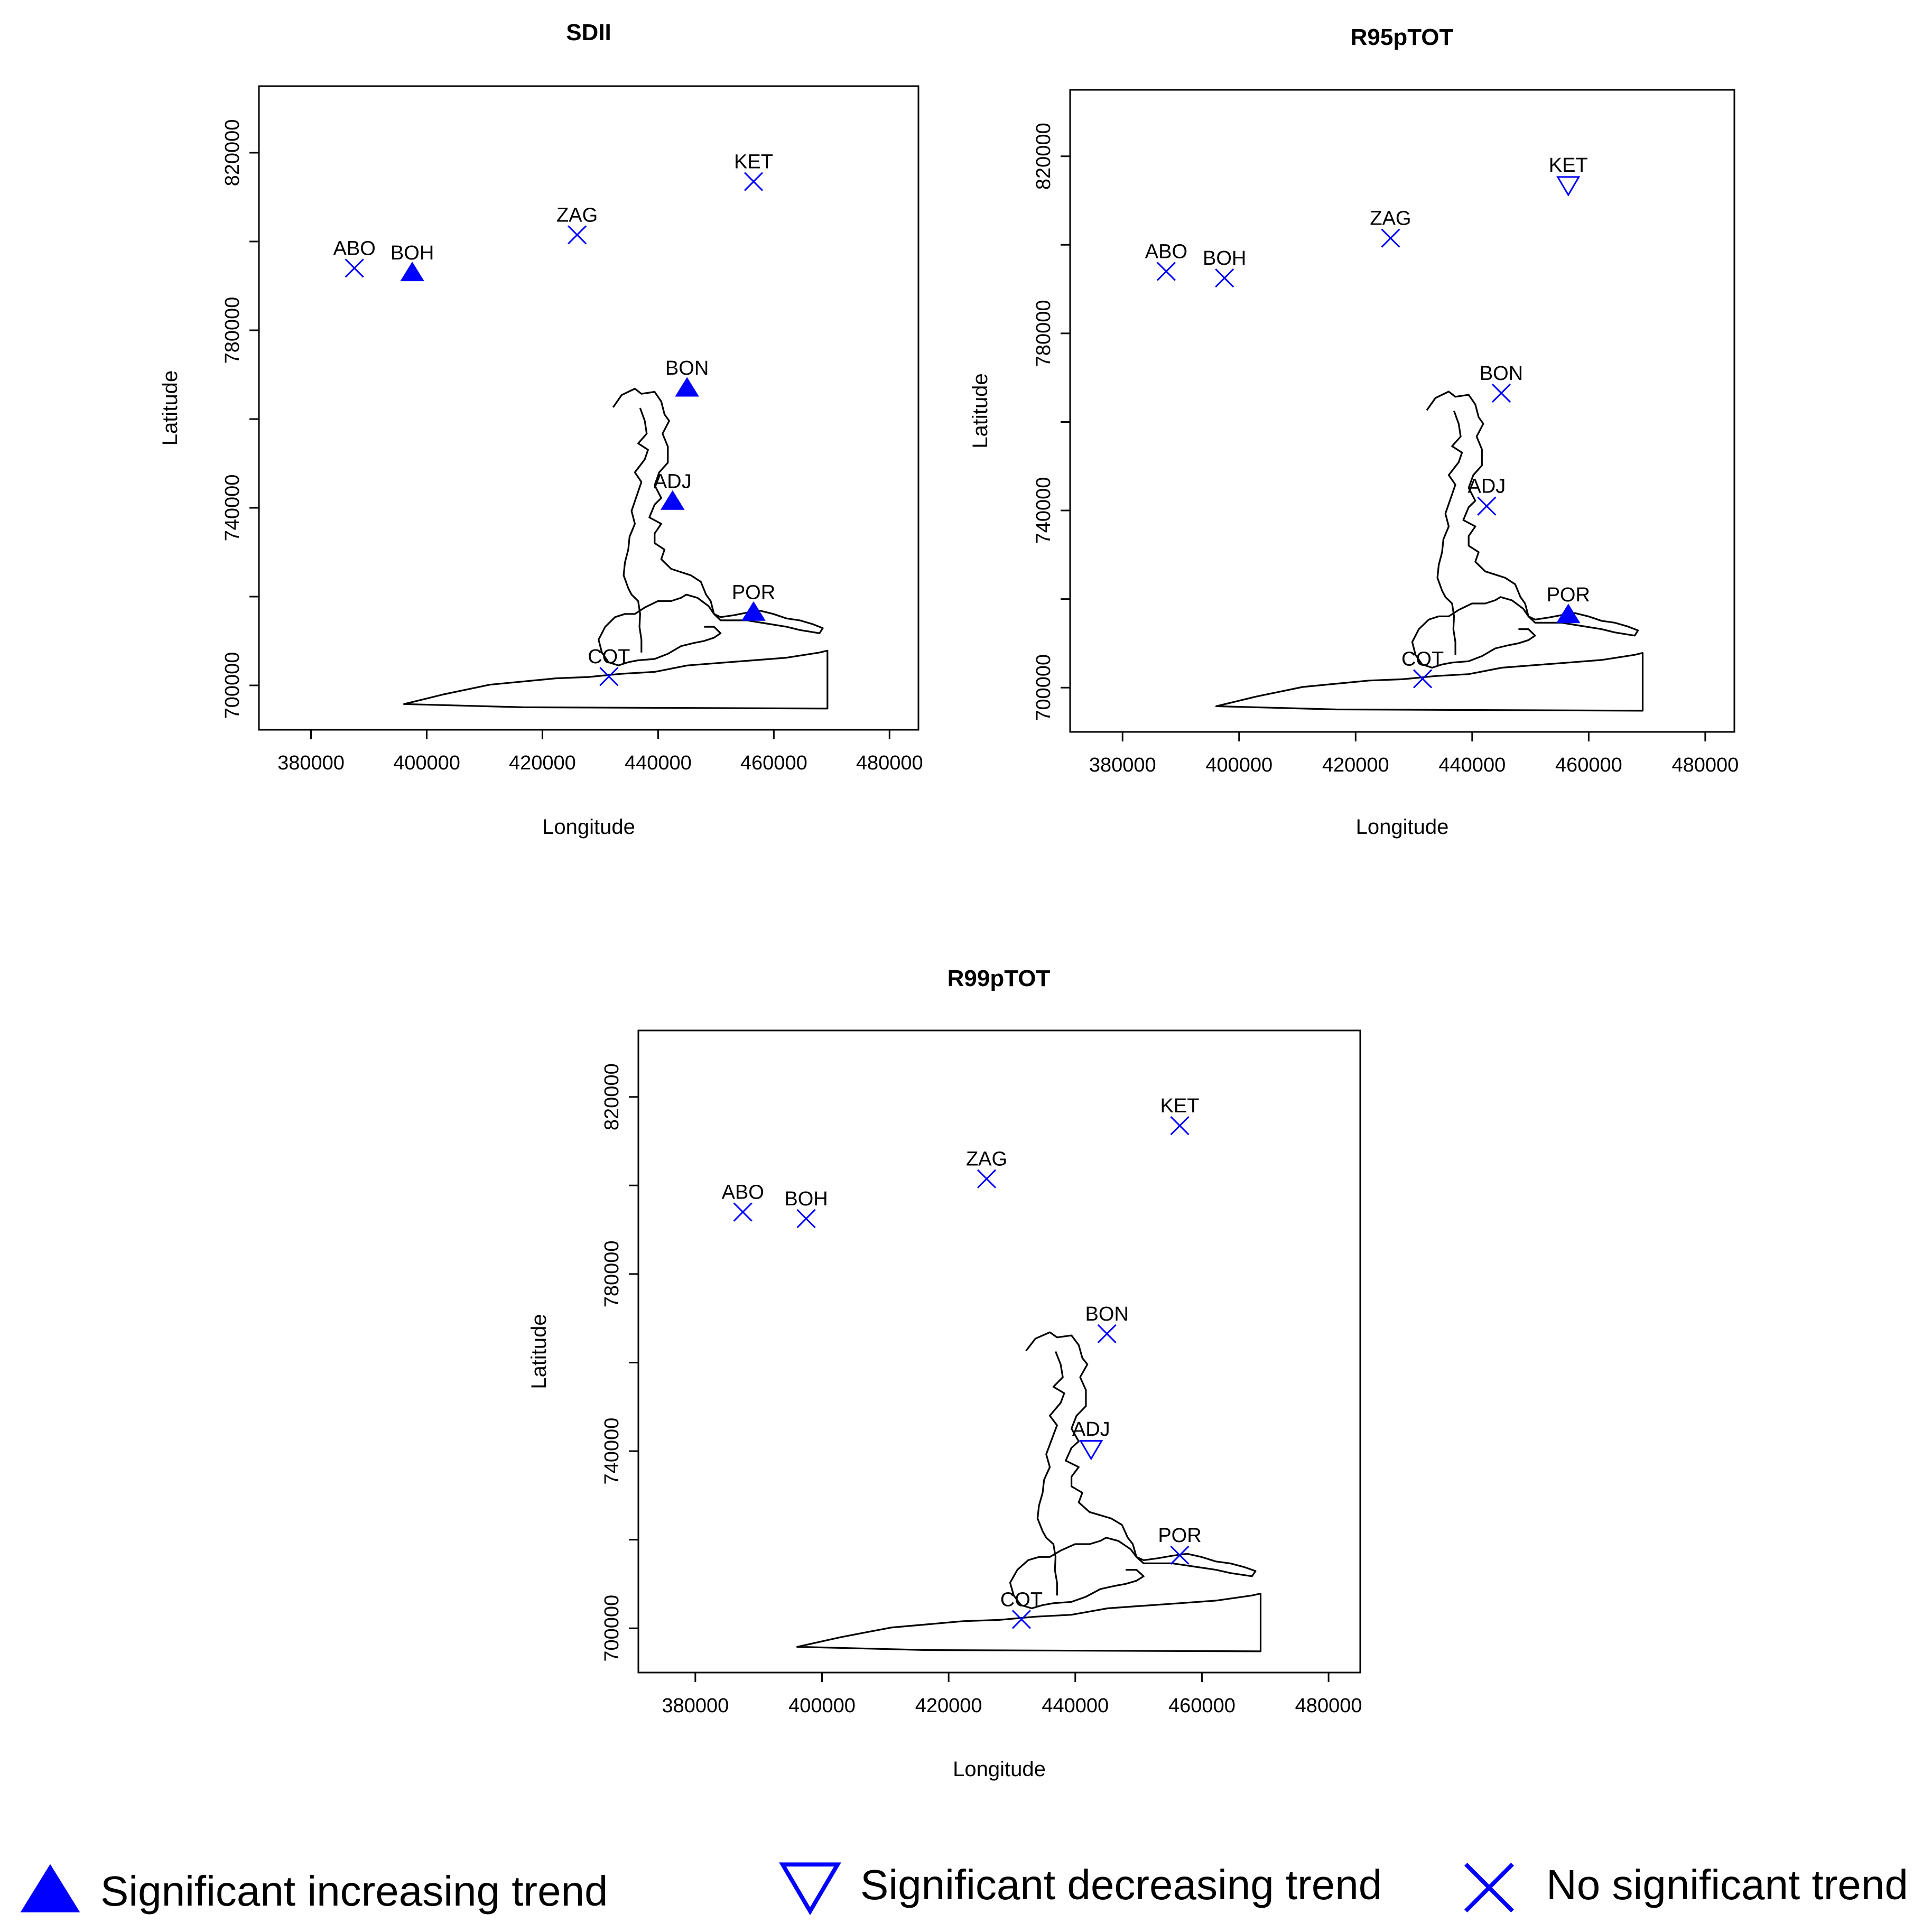  What do you see at coordinates (1000, 978) in the screenshot?
I see `chart-title: R99pTOT` at bounding box center [1000, 978].